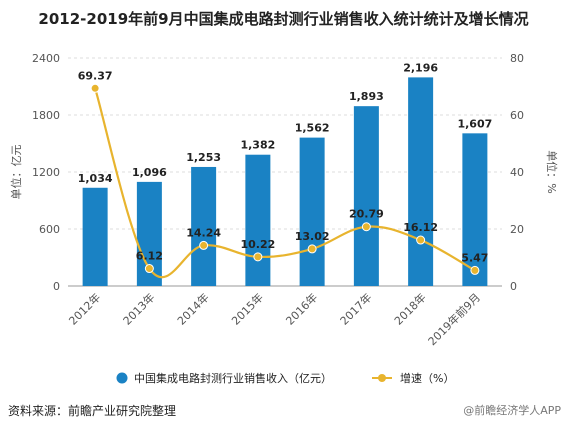 The width and height of the screenshot is (567, 430). Describe the element at coordinates (149, 172) in the screenshot. I see `bar-value-label: 1,096` at that location.